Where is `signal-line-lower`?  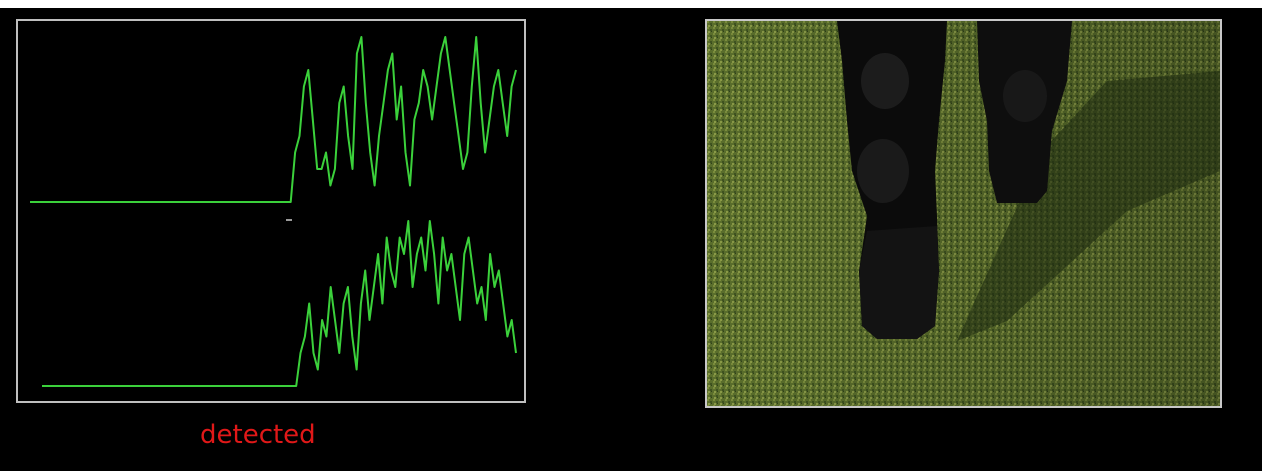
signal-line-lower is located at coordinates (279, 303).